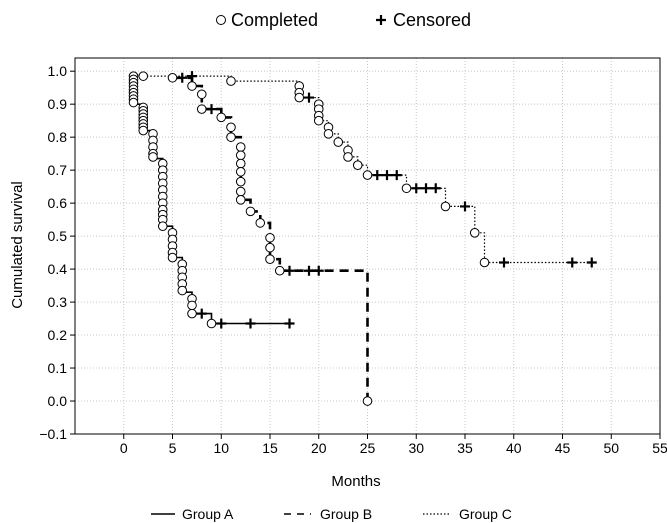  Describe the element at coordinates (124, 448) in the screenshot. I see `x-tick-label: 0` at that location.